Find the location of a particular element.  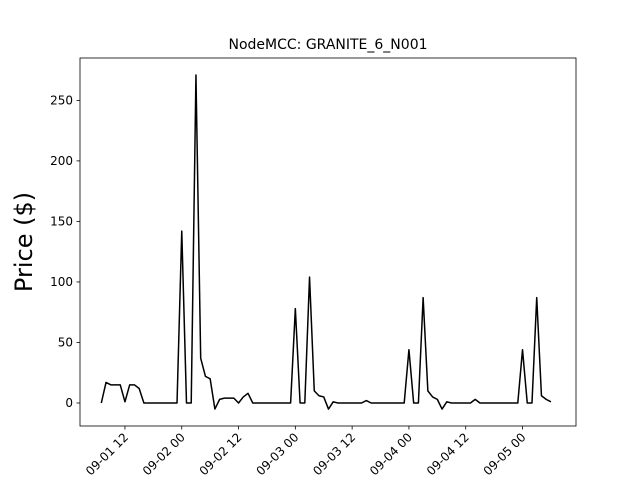

chart-title: NodeMCC: GRANITE_6_N001 is located at coordinates (327, 45).